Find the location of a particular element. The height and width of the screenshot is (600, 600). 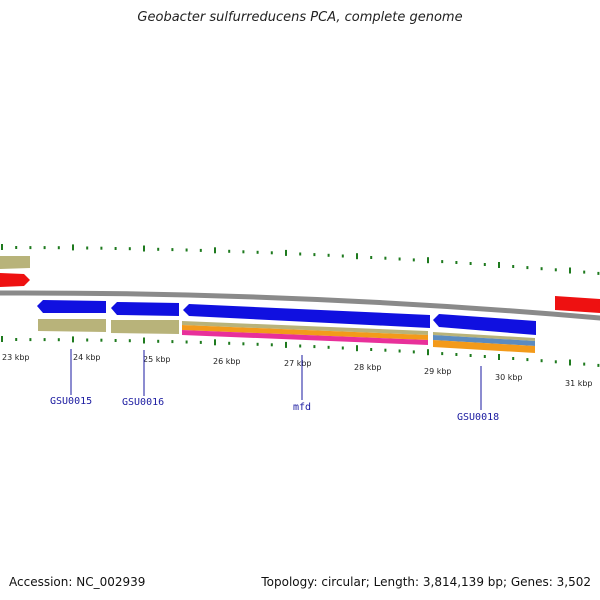

variation-gsu0018 is located at coordinates (484, 340).